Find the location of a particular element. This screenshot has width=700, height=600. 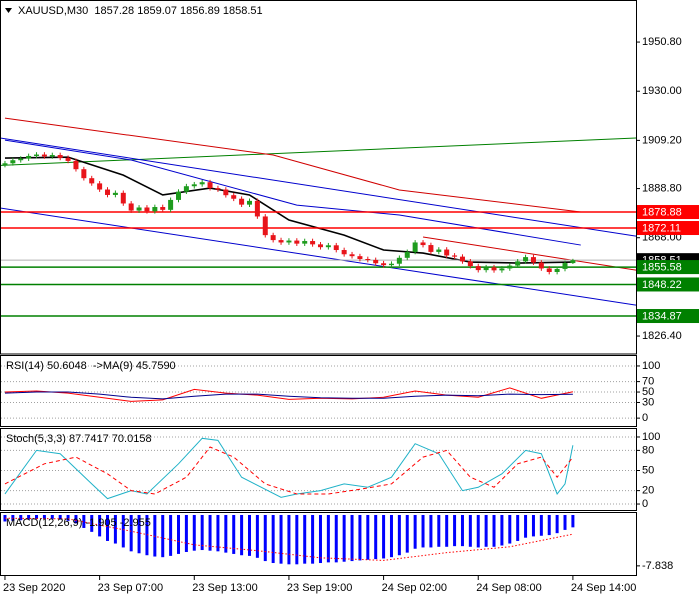

panel-plot is located at coordinates (318, 392).